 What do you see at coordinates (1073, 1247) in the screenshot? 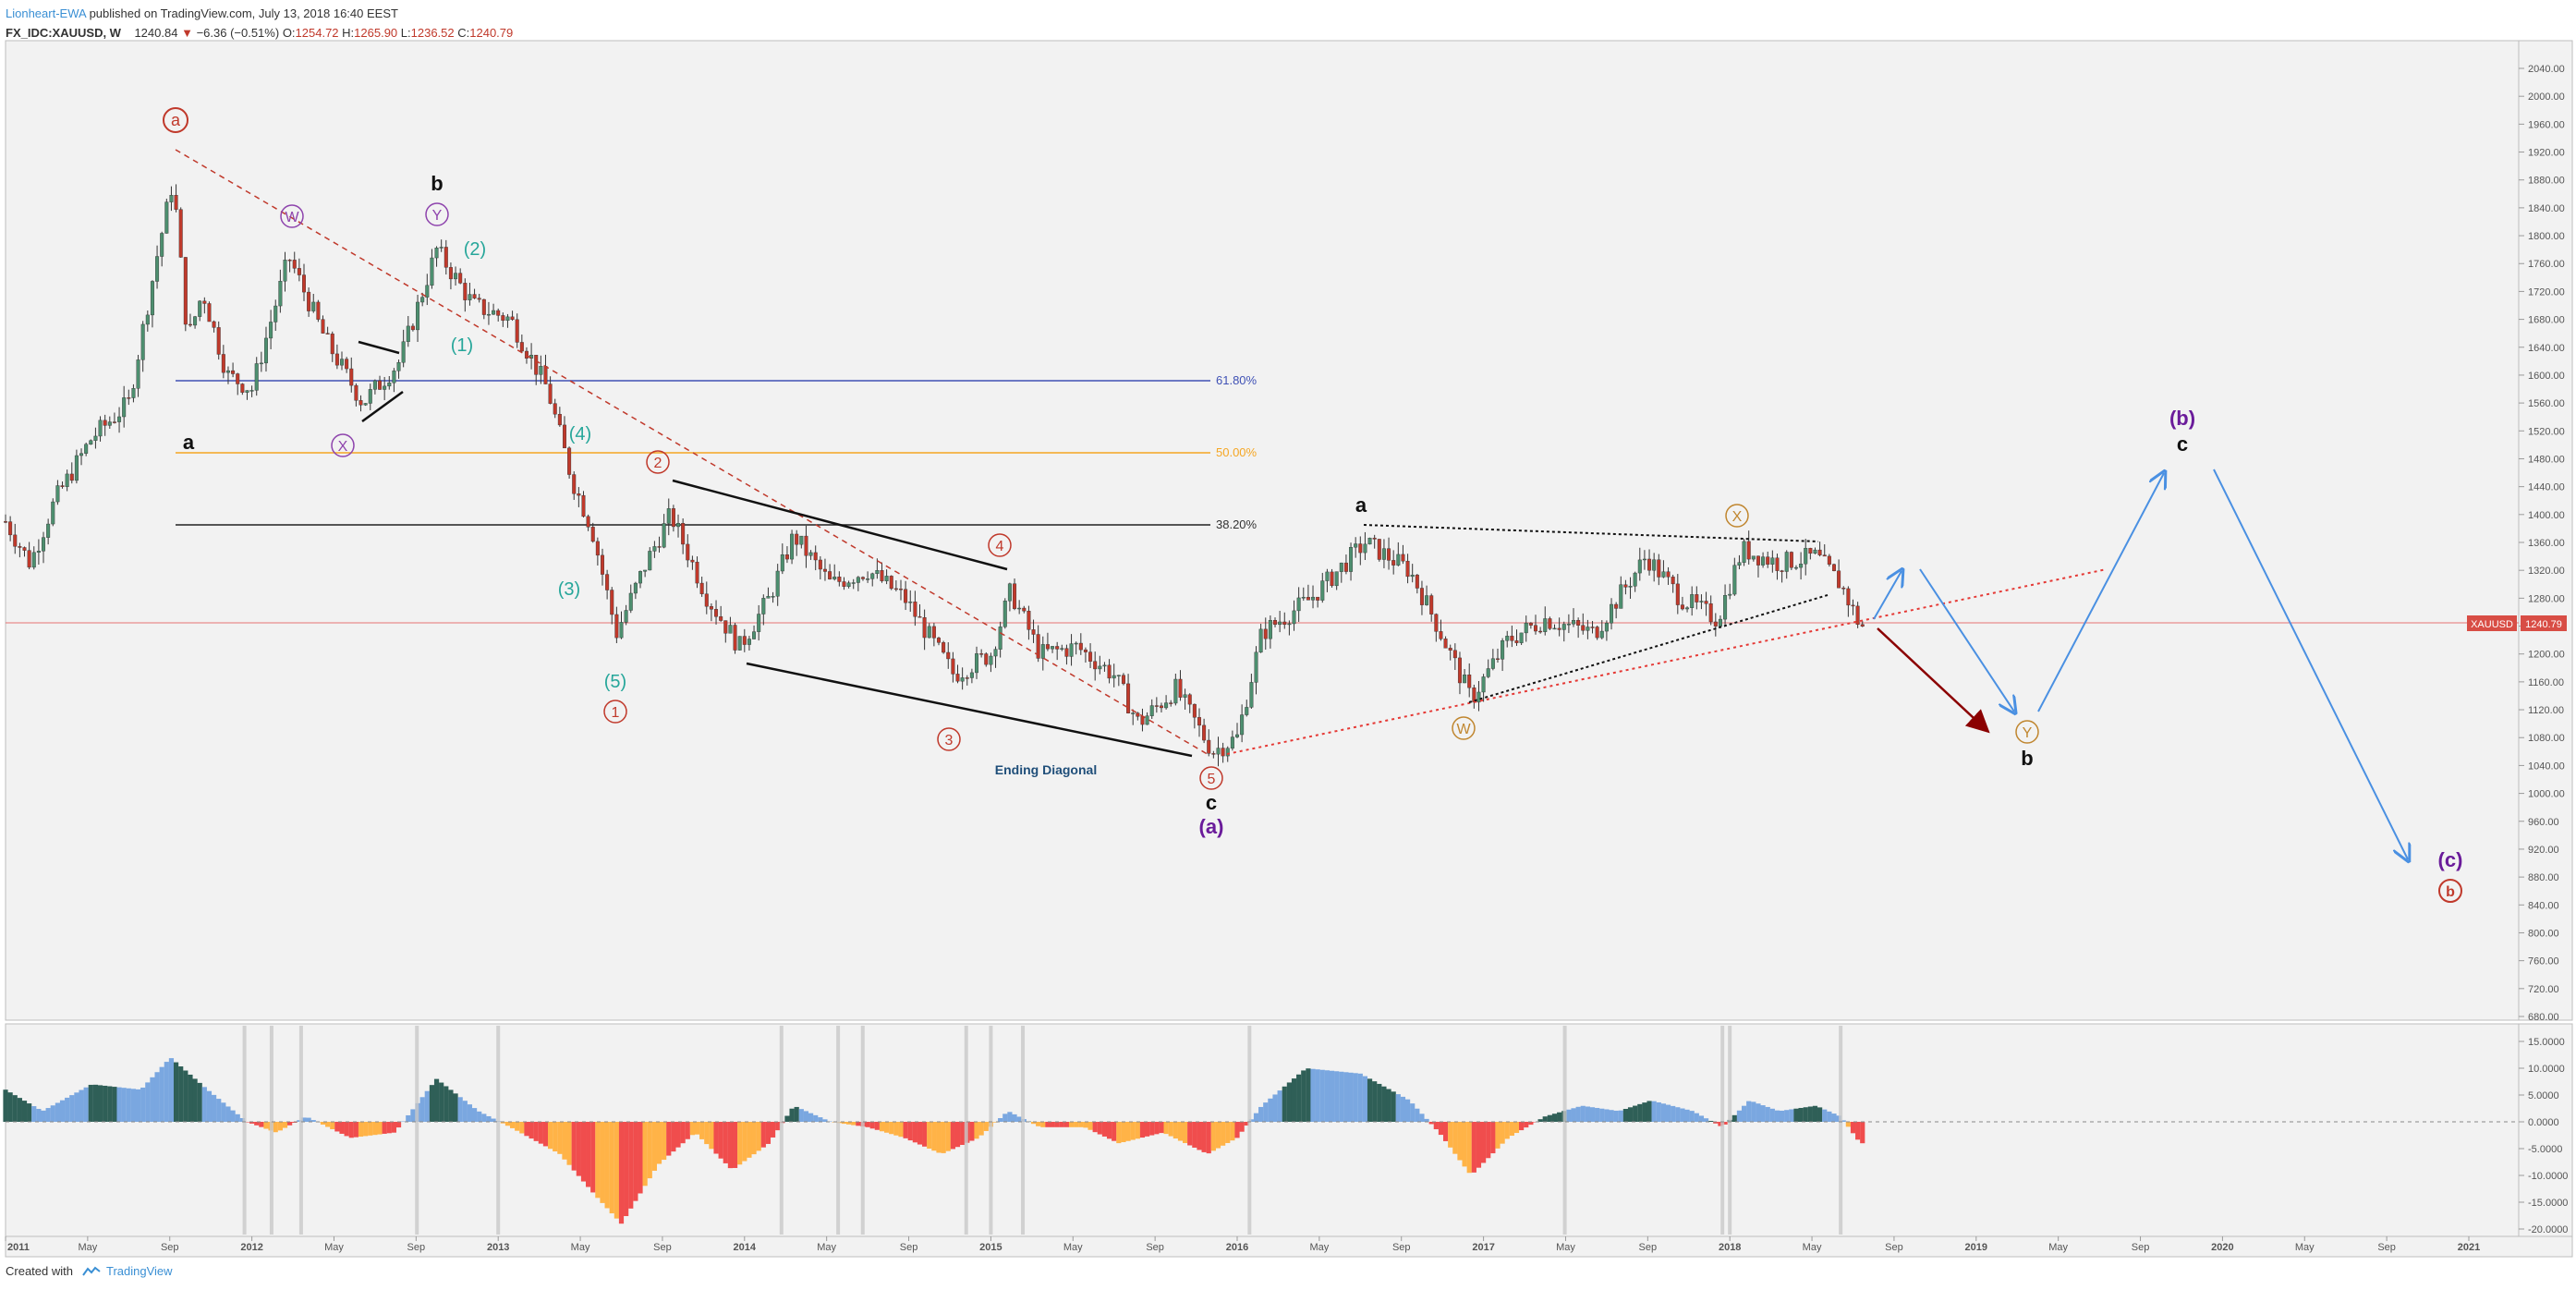
I see `x-tick-label: May` at bounding box center [1073, 1247].